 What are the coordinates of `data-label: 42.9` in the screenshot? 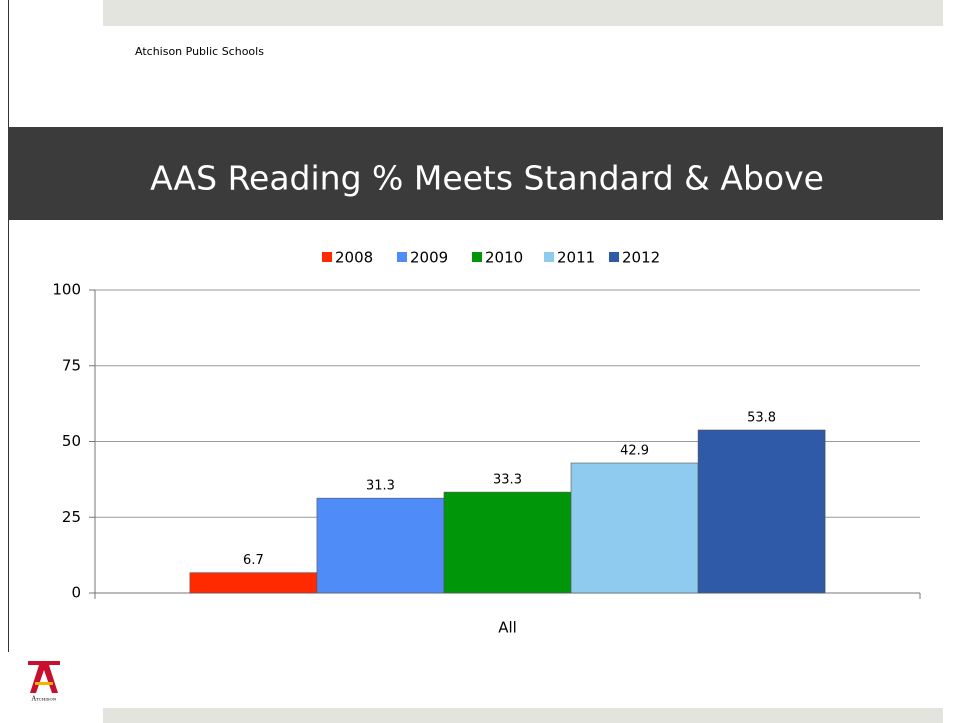 It's located at (634, 451).